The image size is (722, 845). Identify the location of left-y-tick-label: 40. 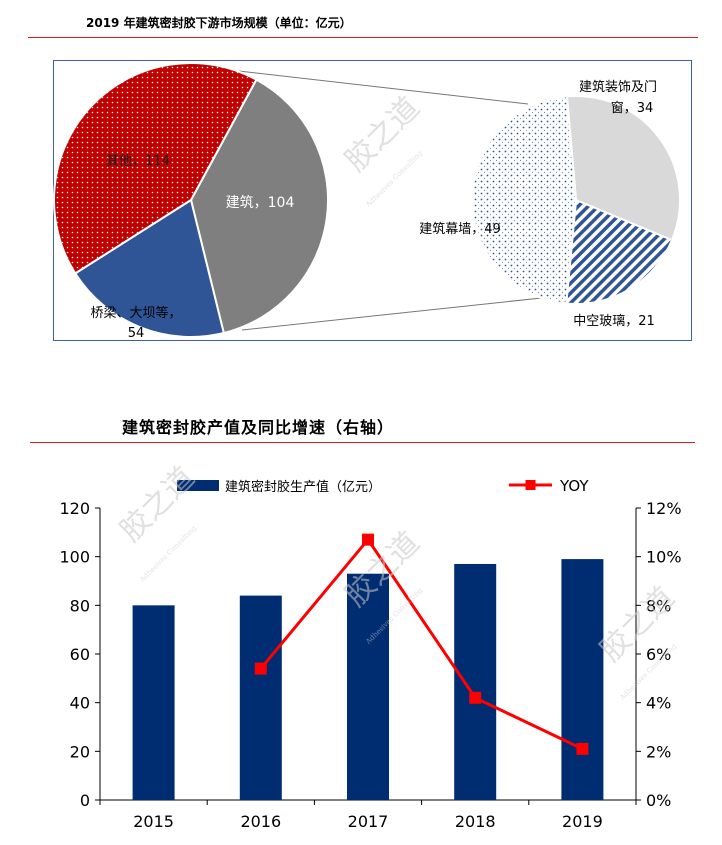
(80, 703).